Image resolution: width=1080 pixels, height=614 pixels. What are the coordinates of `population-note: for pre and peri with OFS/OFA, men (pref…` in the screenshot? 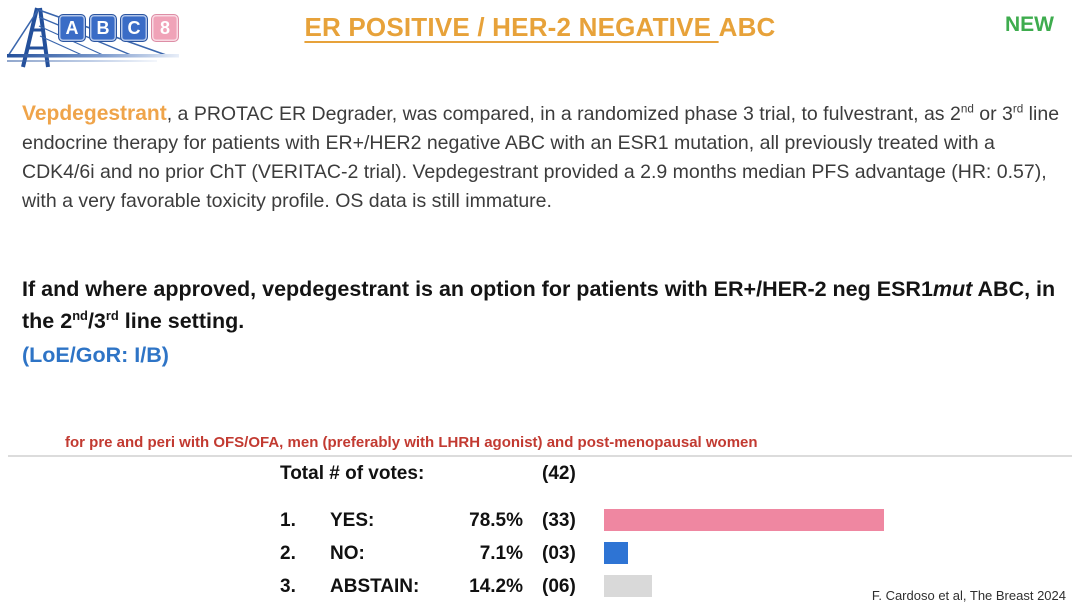 It's located at (411, 442).